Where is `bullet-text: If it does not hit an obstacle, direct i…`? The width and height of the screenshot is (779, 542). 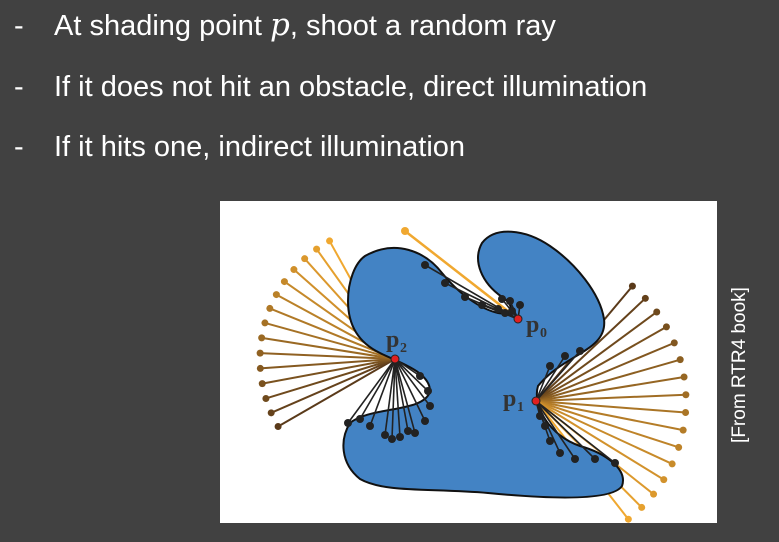
bullet-text: If it does not hit an obstacle, direct i… is located at coordinates (351, 87).